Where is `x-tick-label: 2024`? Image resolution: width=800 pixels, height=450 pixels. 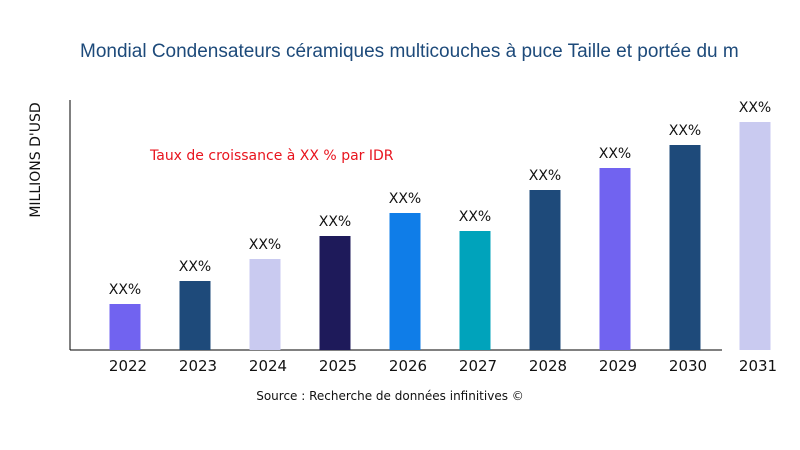
x-tick-label: 2024 is located at coordinates (268, 366).